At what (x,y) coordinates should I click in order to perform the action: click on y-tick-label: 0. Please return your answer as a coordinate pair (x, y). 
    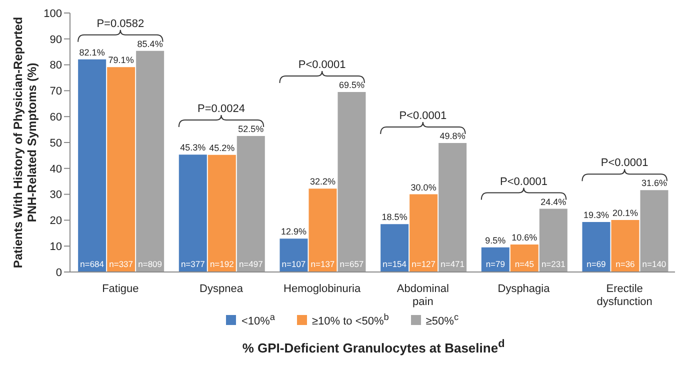
    Looking at the image, I should click on (59, 272).